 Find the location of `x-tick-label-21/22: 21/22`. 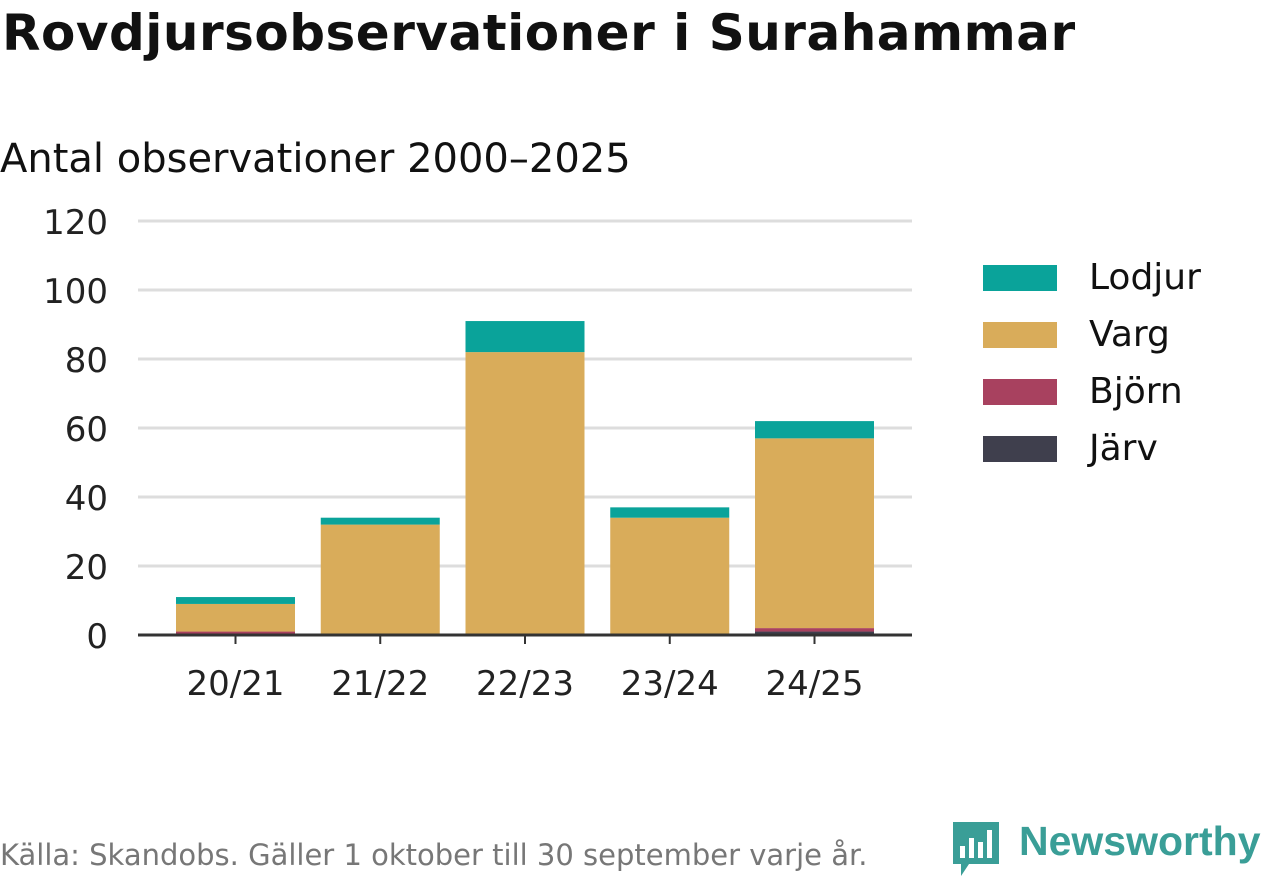

x-tick-label-21/22: 21/22 is located at coordinates (380, 684).